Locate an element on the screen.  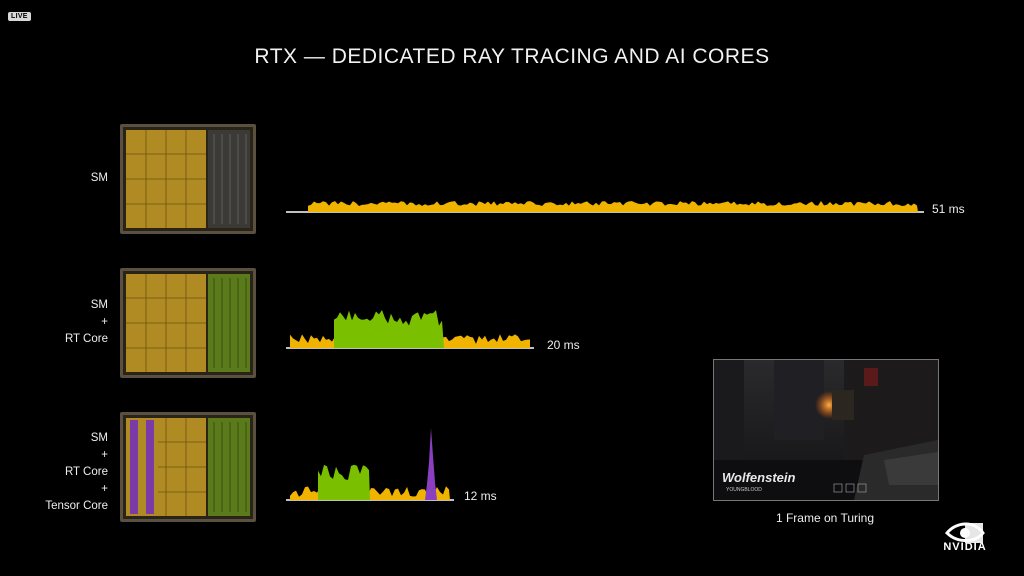
timeline-sm-rt-tensor is located at coordinates (370, 464).